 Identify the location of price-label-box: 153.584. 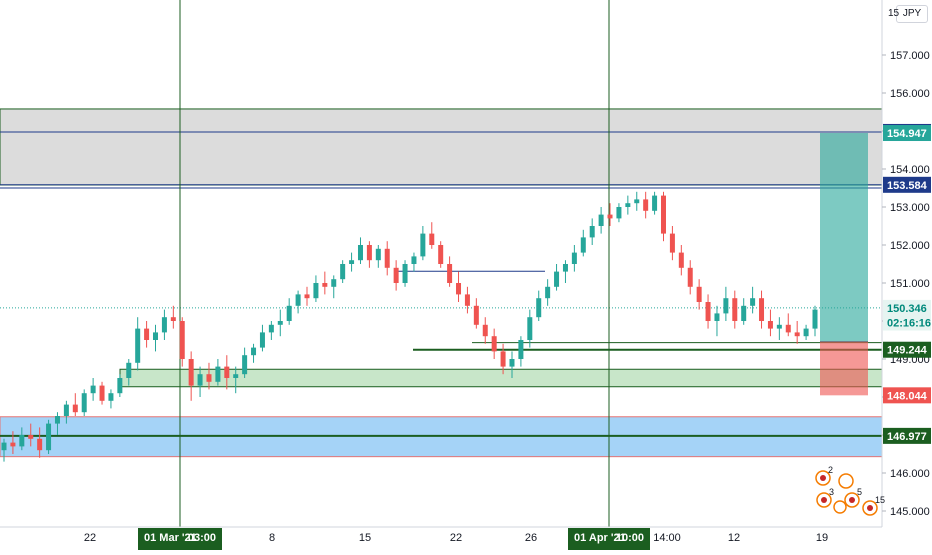
(907, 184).